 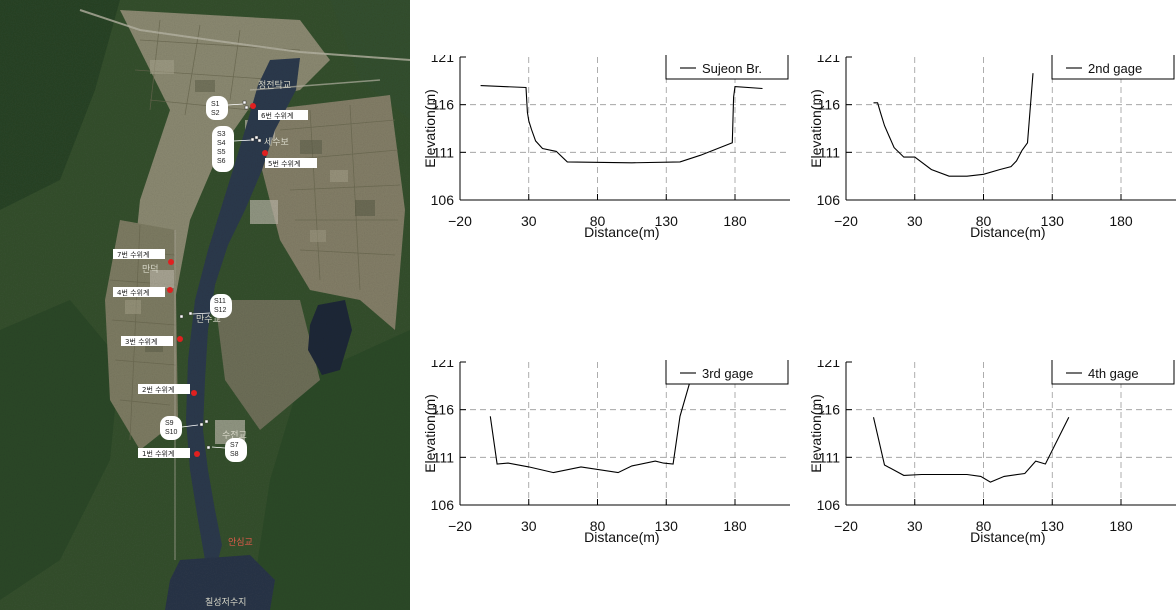 I want to click on sensor-s9-s10: S9 S10, so click(x=184, y=428).